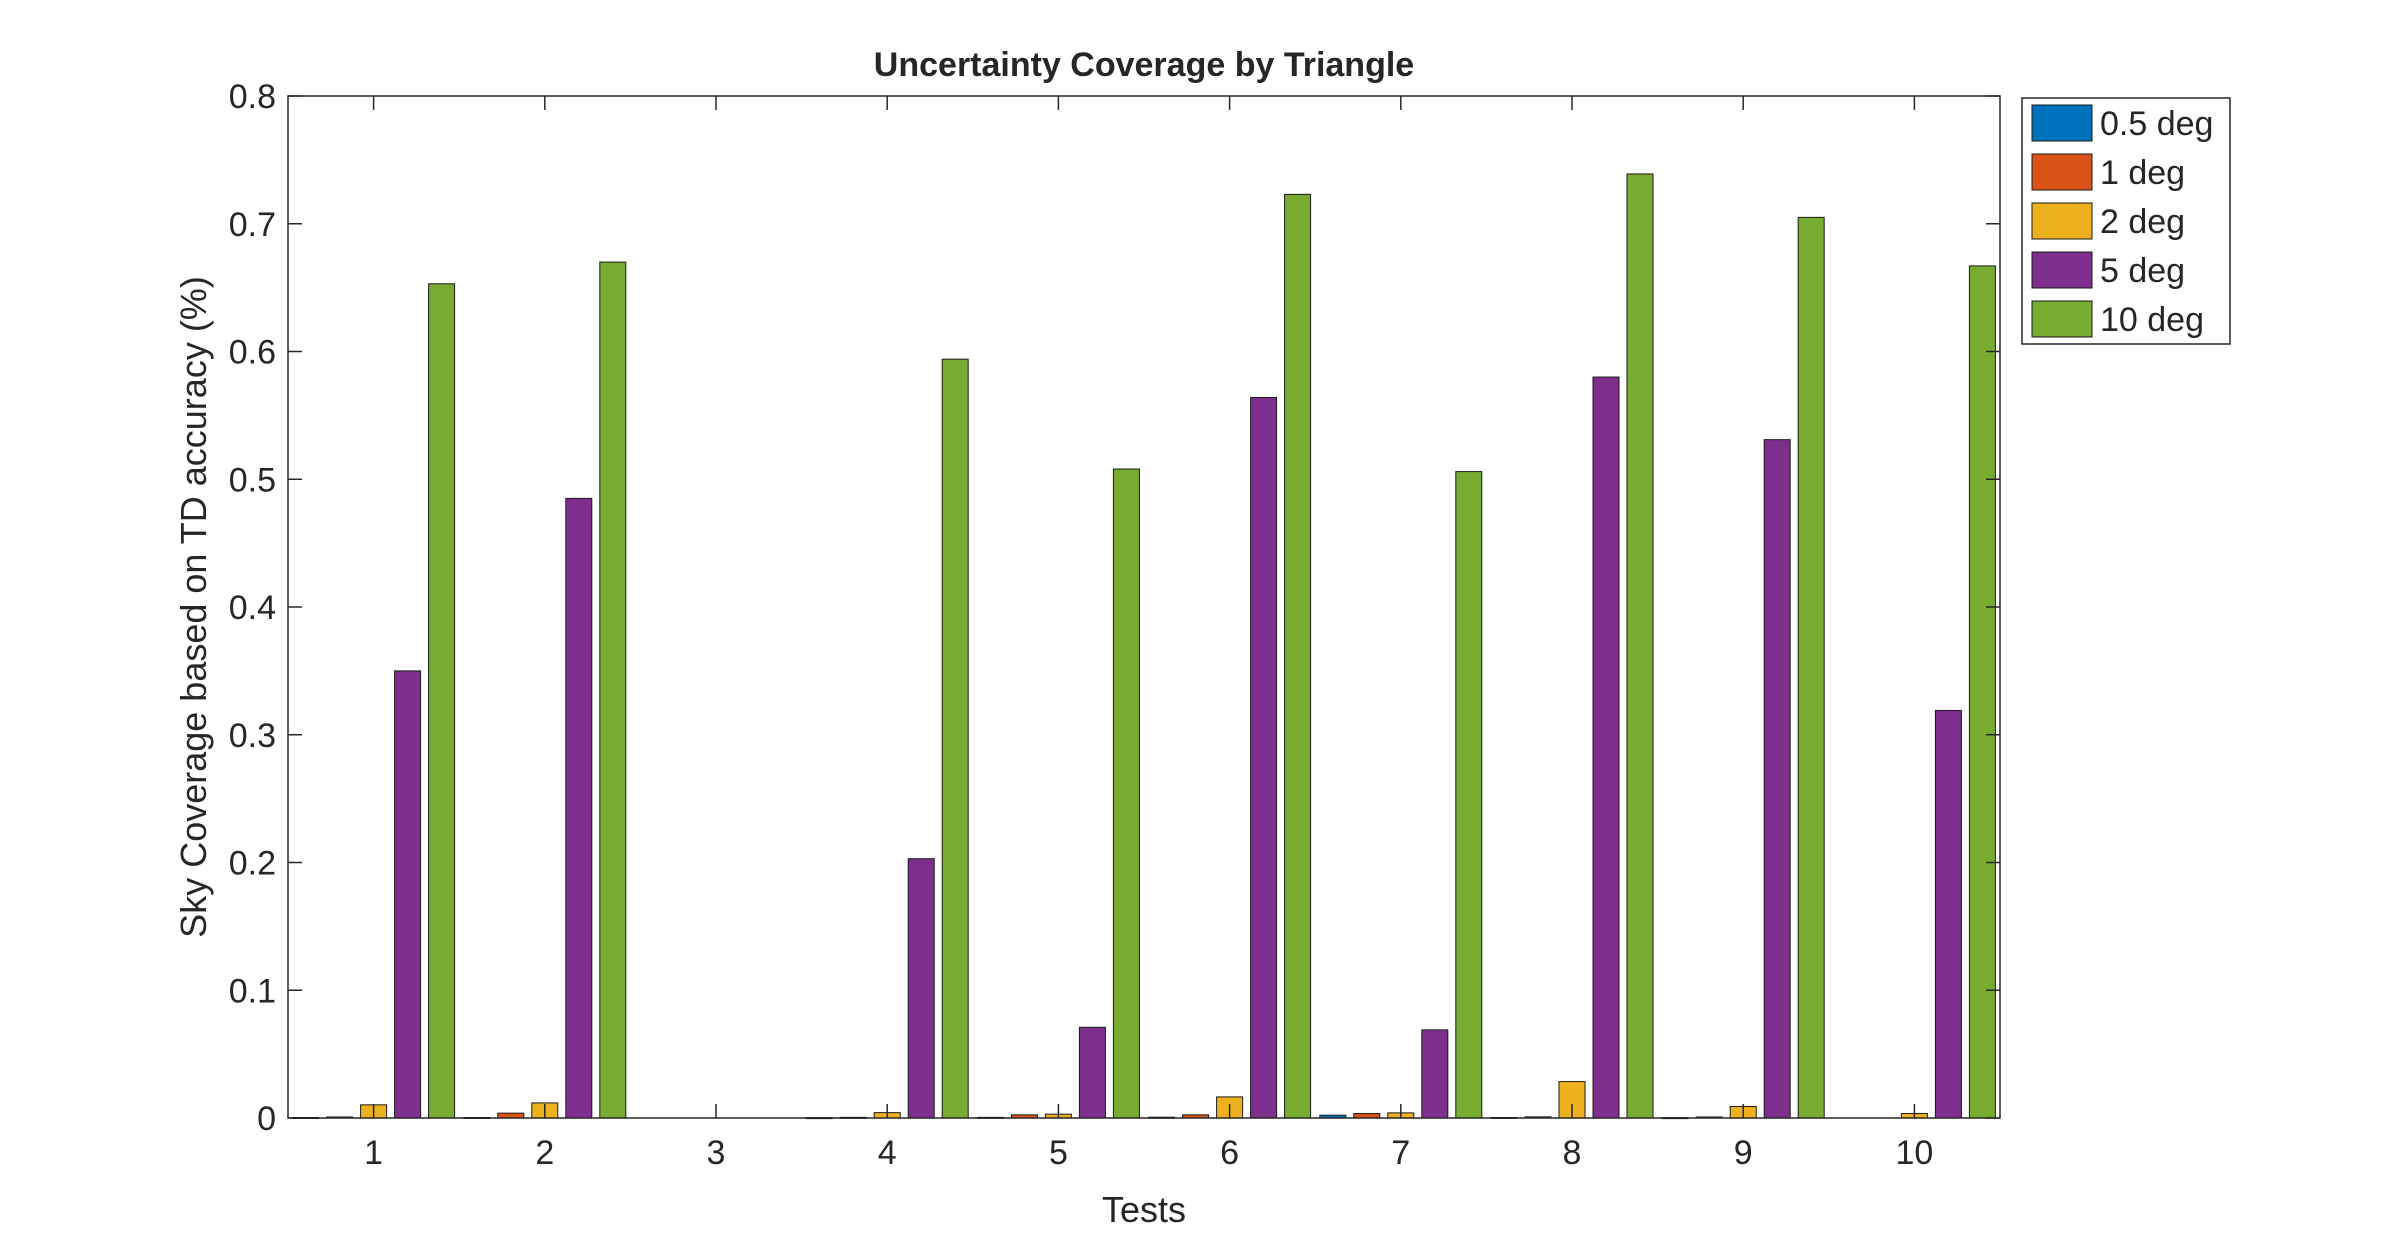 The image size is (2400, 1238). What do you see at coordinates (1058, 1153) in the screenshot?
I see `x-tick-label-5: 5` at bounding box center [1058, 1153].